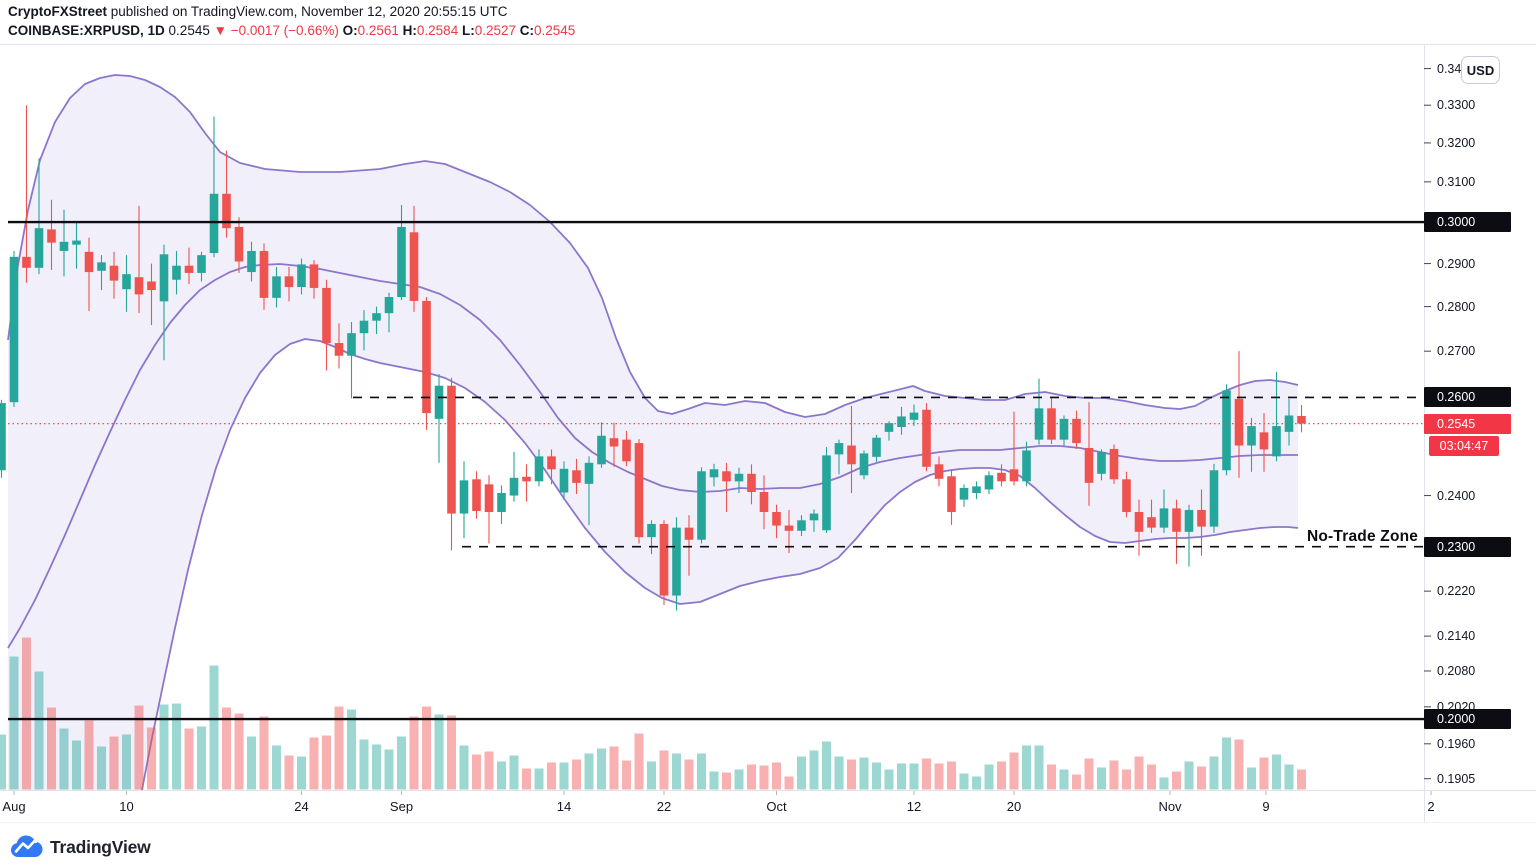 Image resolution: width=1536 pixels, height=865 pixels. Describe the element at coordinates (1014, 806) in the screenshot. I see `time-axis-label: 20` at that location.